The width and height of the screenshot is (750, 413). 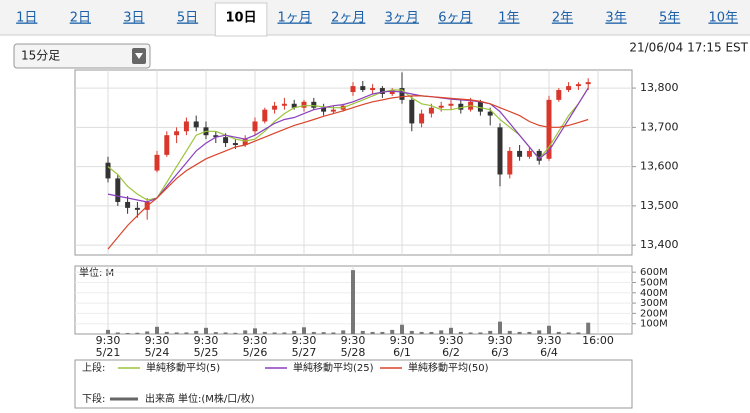 What do you see at coordinates (40, 56) in the screenshot?
I see `interval-select-text: 15分足` at bounding box center [40, 56].